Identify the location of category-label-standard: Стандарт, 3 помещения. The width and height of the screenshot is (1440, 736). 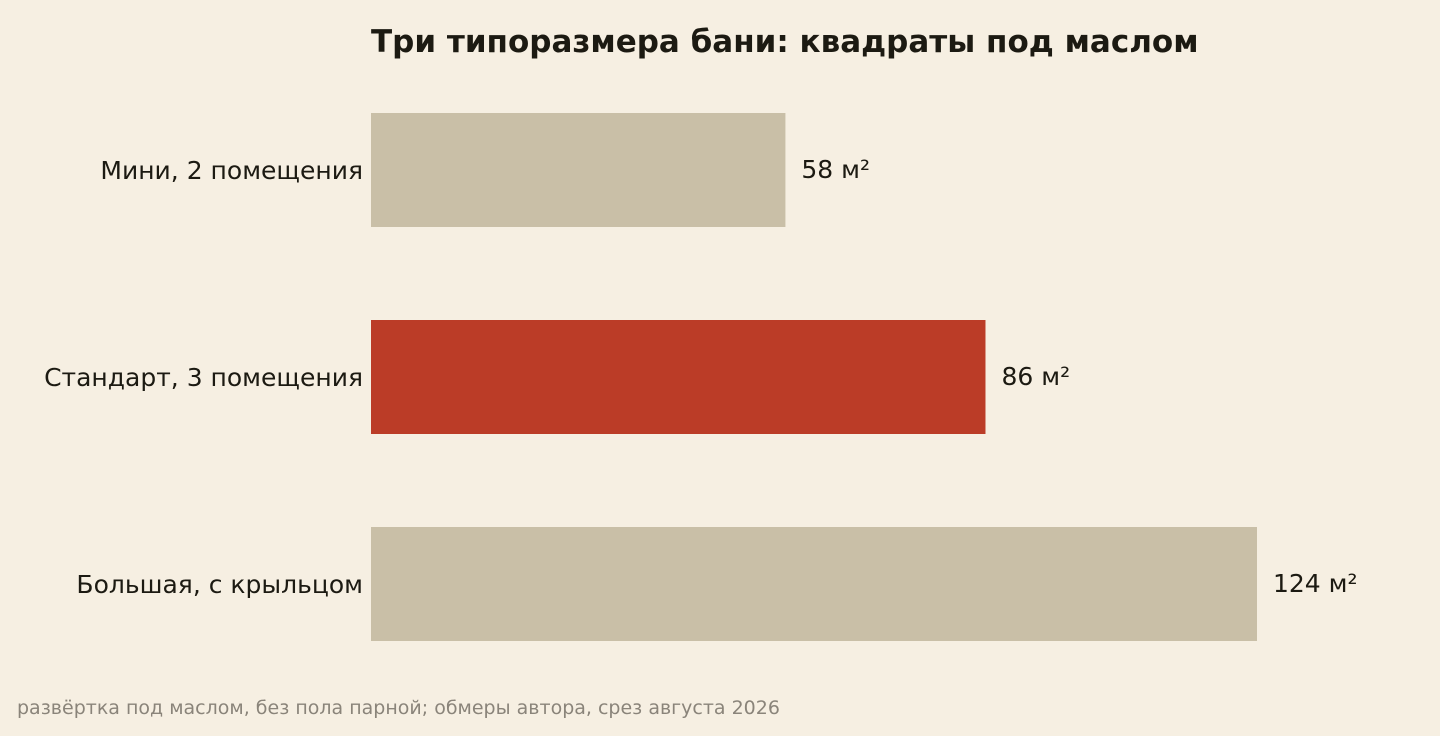
(203, 377).